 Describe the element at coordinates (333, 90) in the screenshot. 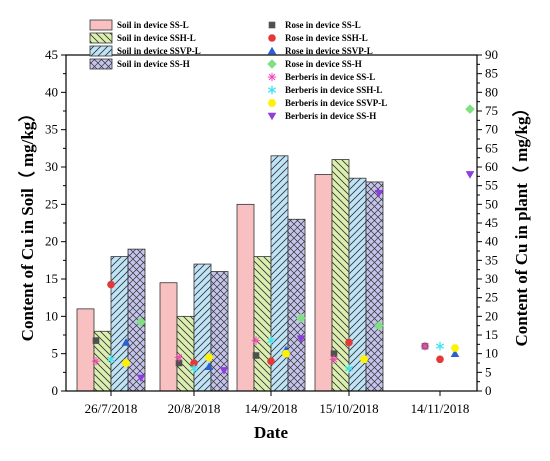

I see `legend-label-point-6: Berberis in device SSH-L` at that location.